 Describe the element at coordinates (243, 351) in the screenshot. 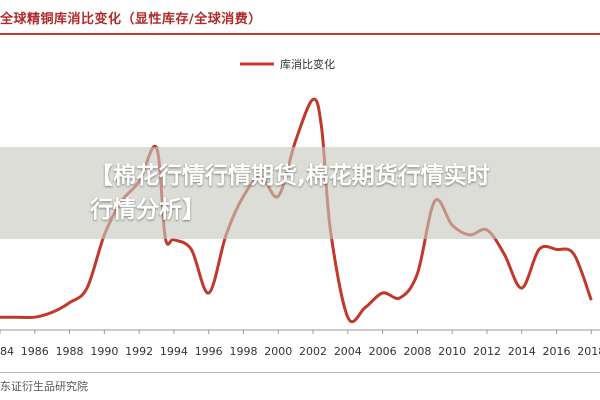

I see `x-tick-label: 1998` at that location.